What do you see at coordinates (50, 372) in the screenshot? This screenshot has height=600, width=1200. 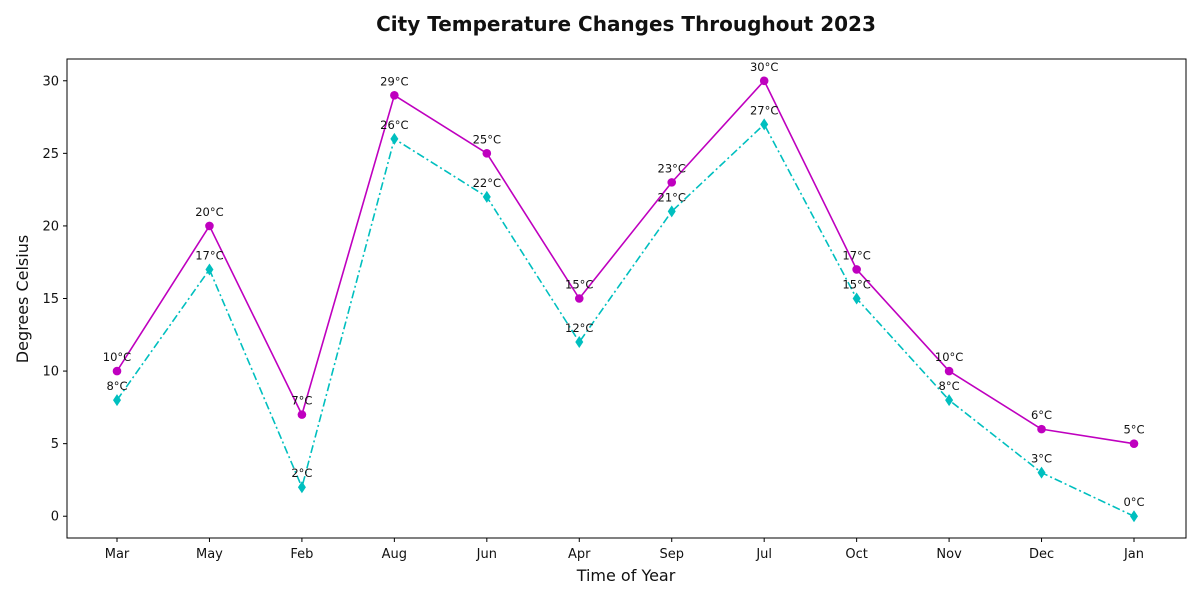 I see `y-tick-label: 10` at bounding box center [50, 372].